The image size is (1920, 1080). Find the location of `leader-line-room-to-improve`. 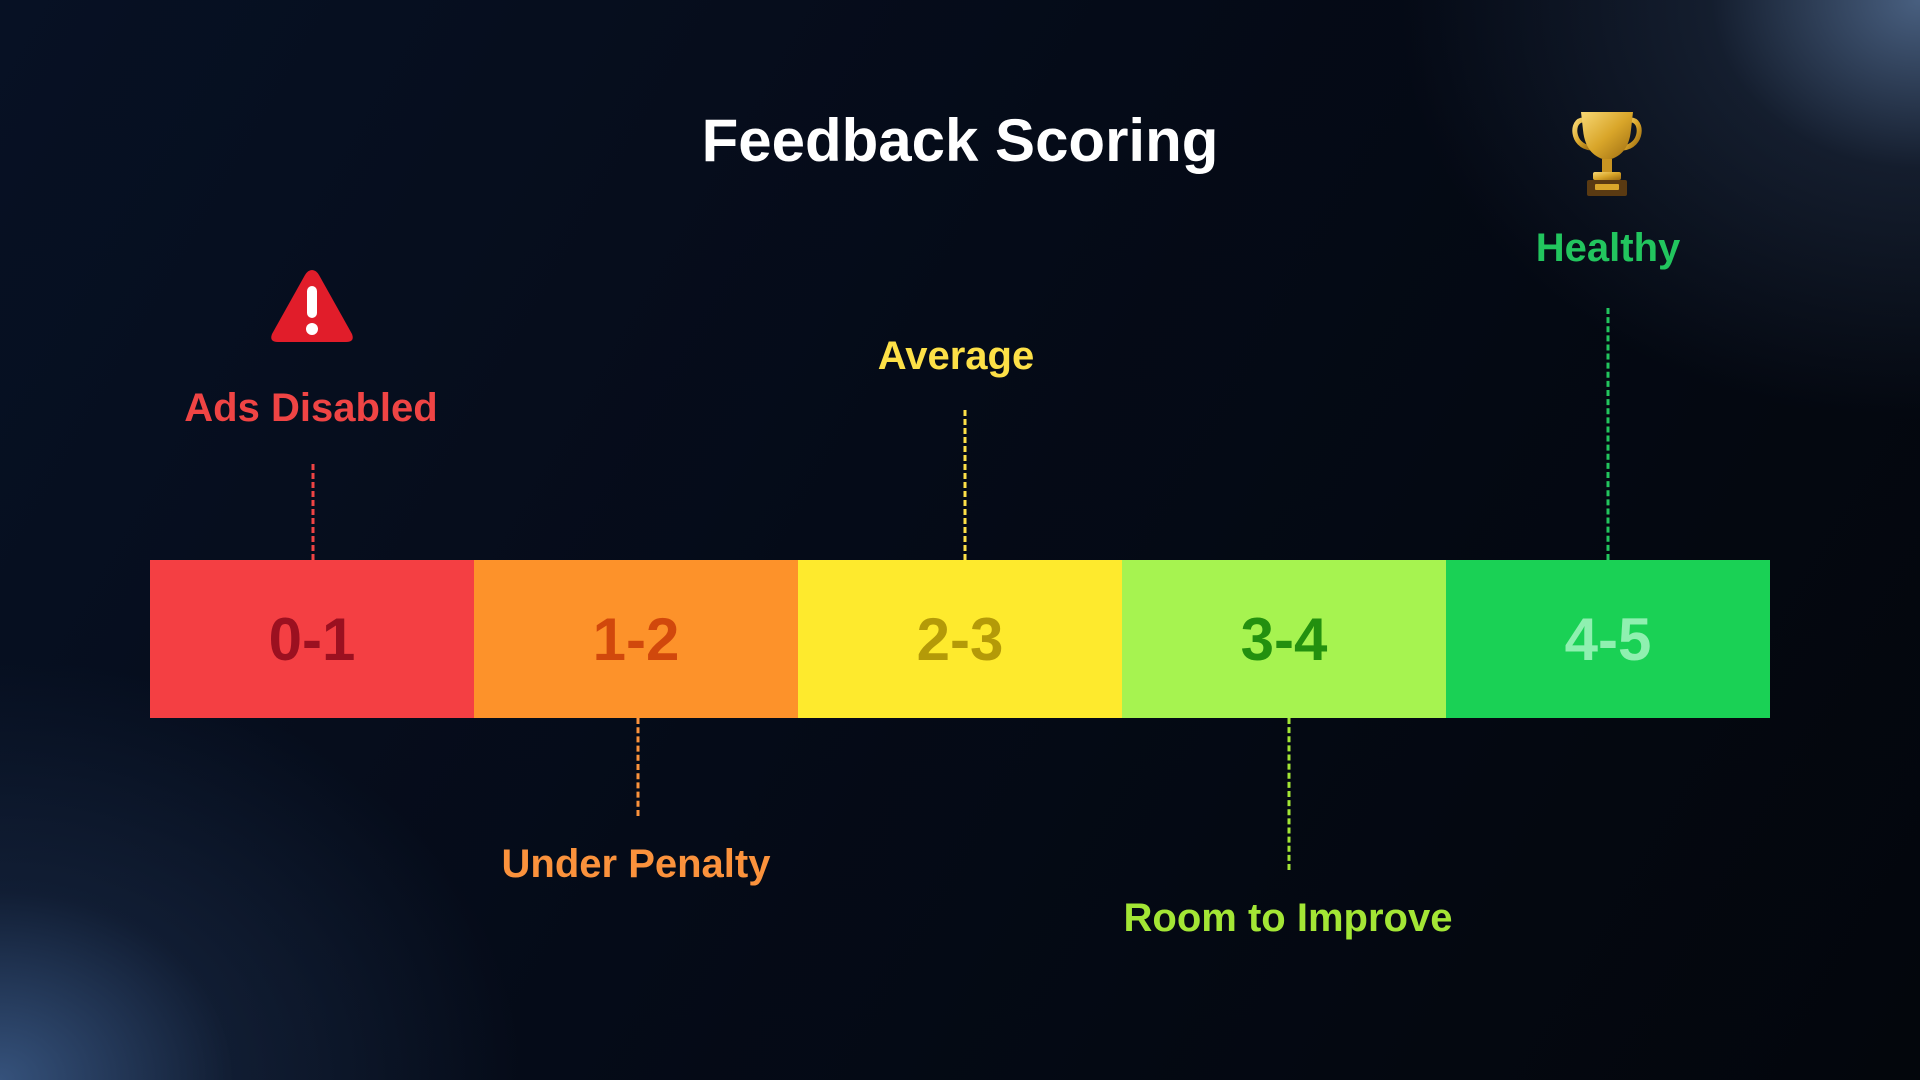

leader-line-room-to-improve is located at coordinates (1289, 794).